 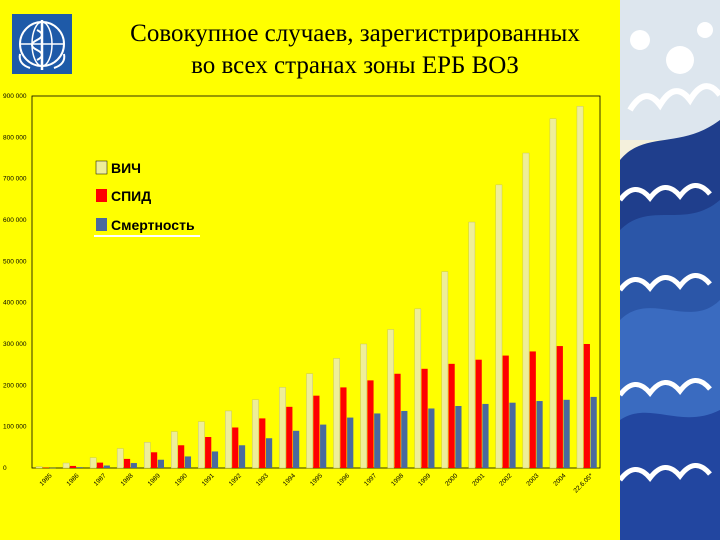 I want to click on y-tick-label: 200 000, so click(x=15, y=385).